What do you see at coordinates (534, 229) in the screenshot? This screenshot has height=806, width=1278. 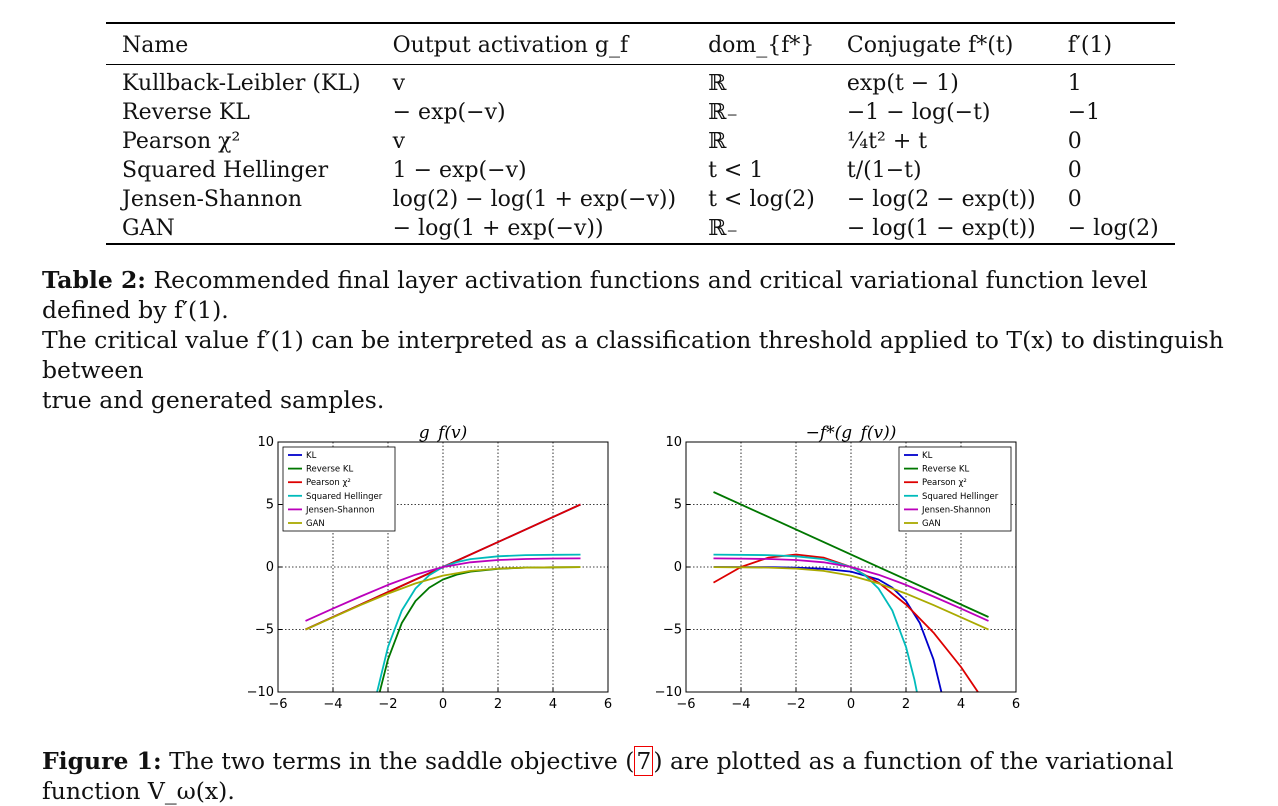 I see `table-cell: − log(1 + exp(−v))` at bounding box center [534, 229].